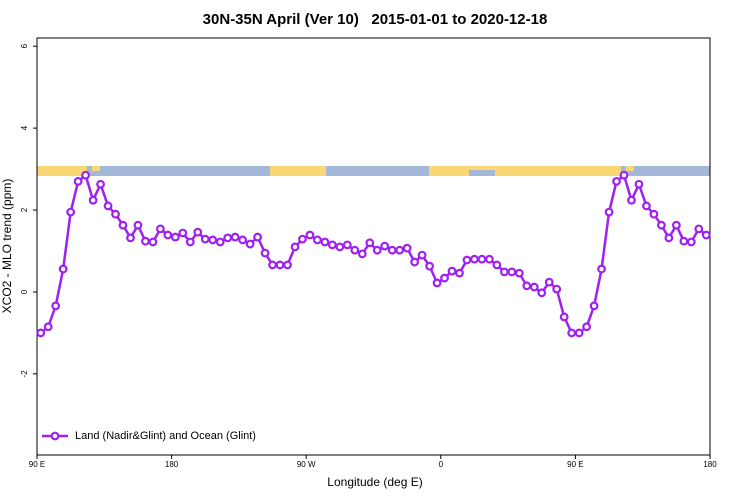 The height and width of the screenshot is (500, 750). What do you see at coordinates (7, 246) in the screenshot?
I see `y-axis-label: XCO2 - MLO trend (ppm)` at bounding box center [7, 246].